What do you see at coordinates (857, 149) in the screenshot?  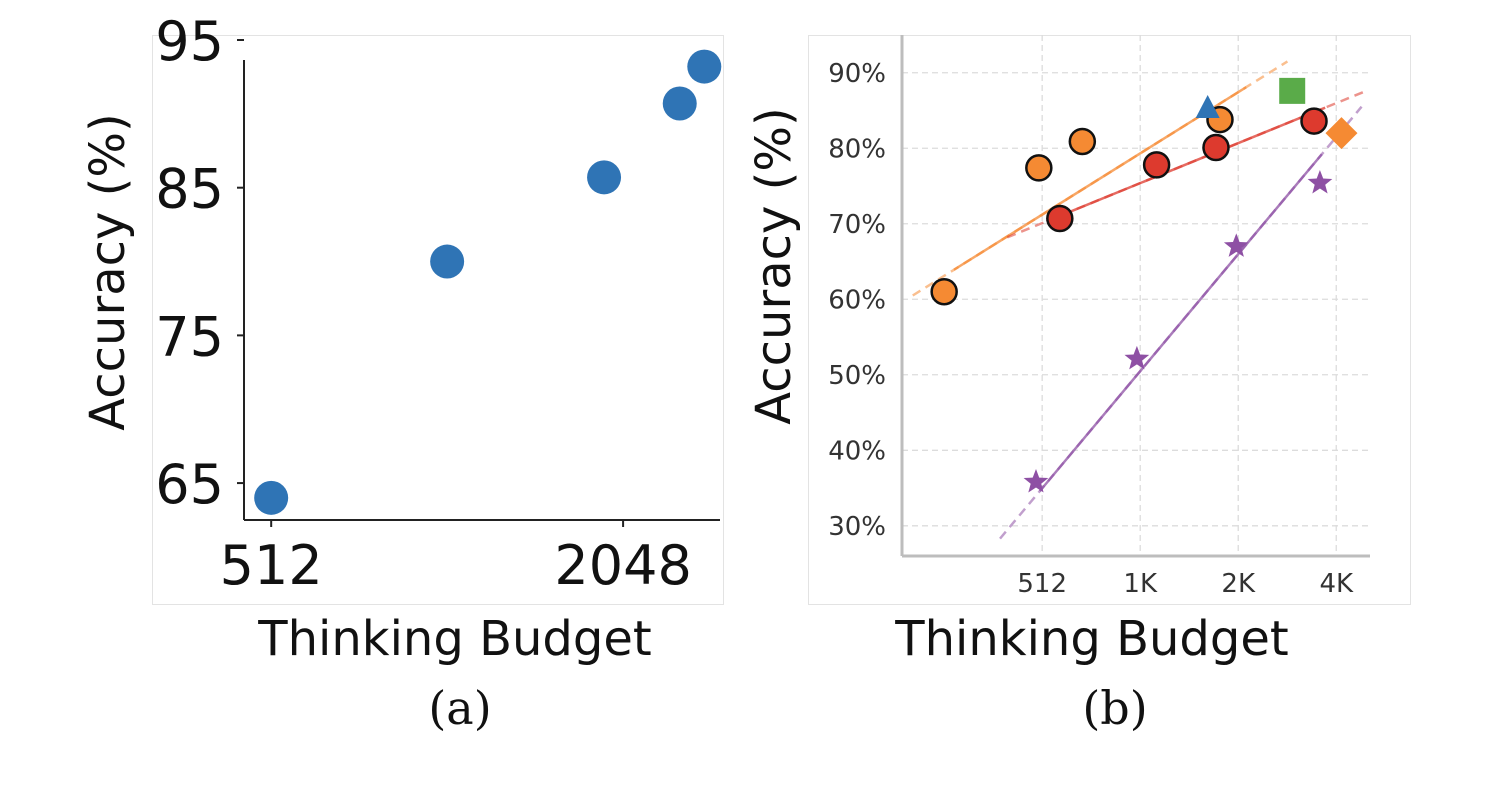 I see `chart-b-y-tick-label: 80%` at bounding box center [857, 149].